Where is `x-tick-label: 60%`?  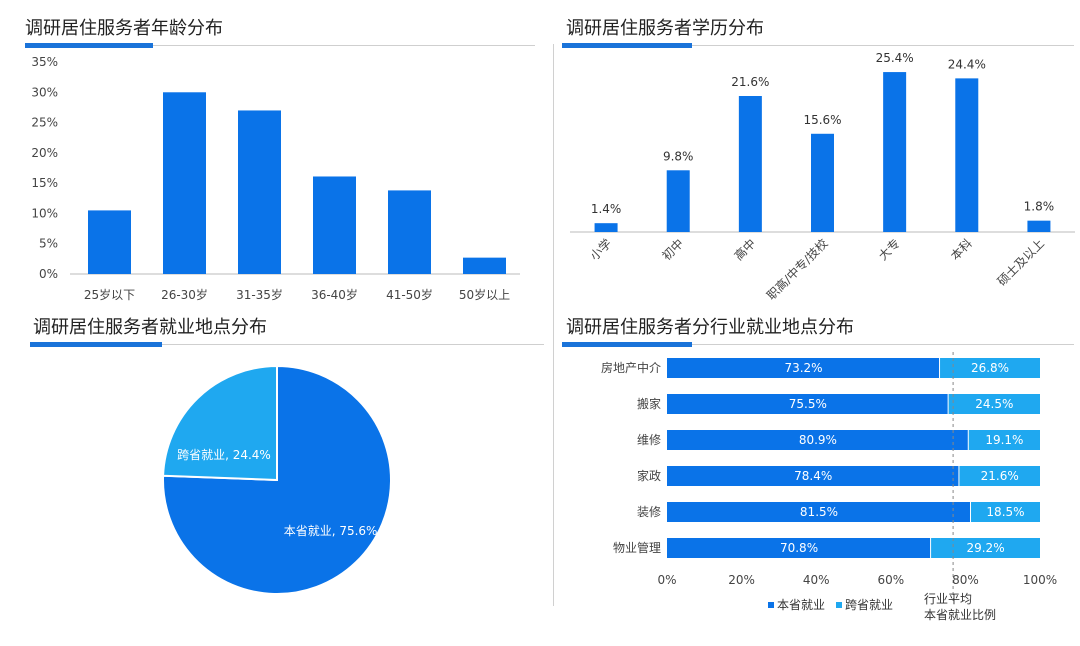 x-tick-label: 60% is located at coordinates (890, 580).